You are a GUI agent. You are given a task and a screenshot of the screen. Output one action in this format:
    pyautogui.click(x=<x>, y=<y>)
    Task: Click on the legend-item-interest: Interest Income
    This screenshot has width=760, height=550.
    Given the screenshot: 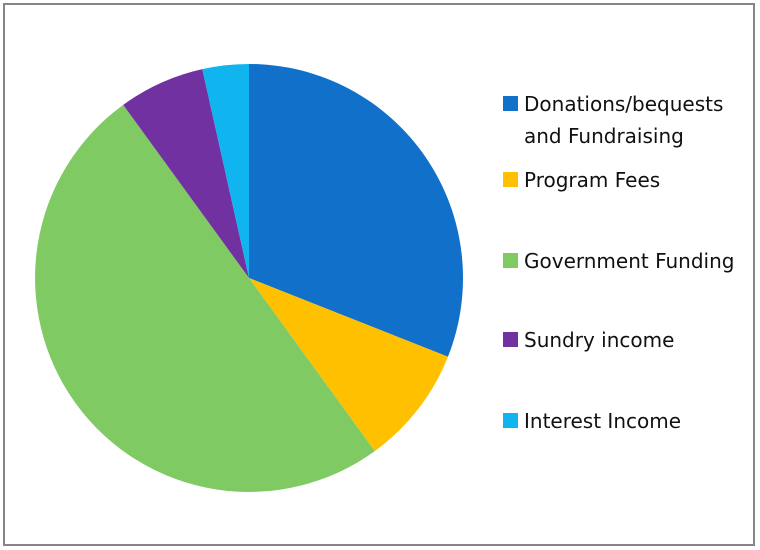 What is the action you would take?
    pyautogui.click(x=626, y=421)
    